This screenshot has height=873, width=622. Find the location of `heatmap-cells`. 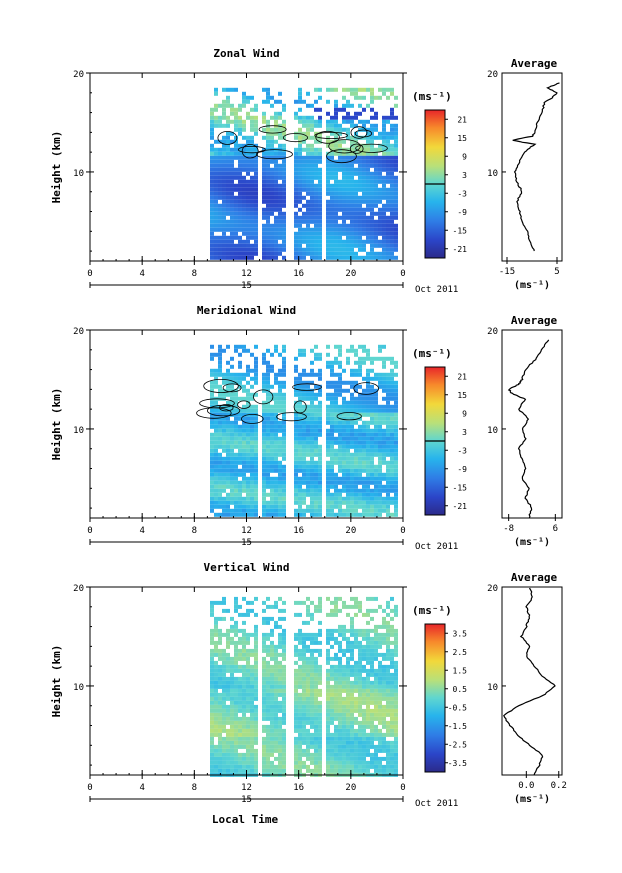

heatmap-cells is located at coordinates (304, 430).